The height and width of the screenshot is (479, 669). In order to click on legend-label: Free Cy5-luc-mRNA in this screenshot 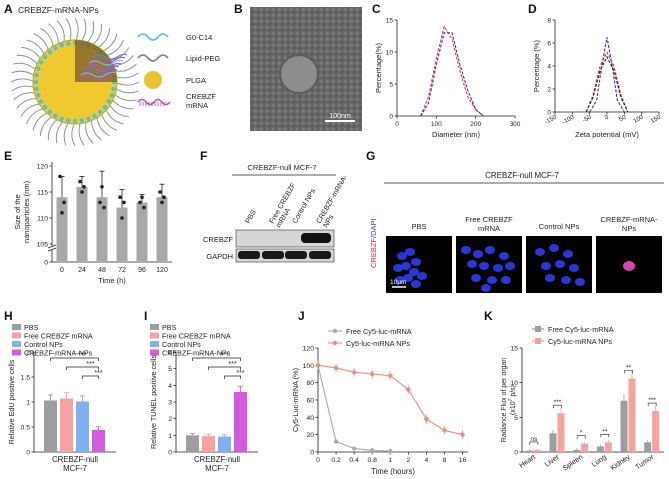, I will do `click(379, 331)`.